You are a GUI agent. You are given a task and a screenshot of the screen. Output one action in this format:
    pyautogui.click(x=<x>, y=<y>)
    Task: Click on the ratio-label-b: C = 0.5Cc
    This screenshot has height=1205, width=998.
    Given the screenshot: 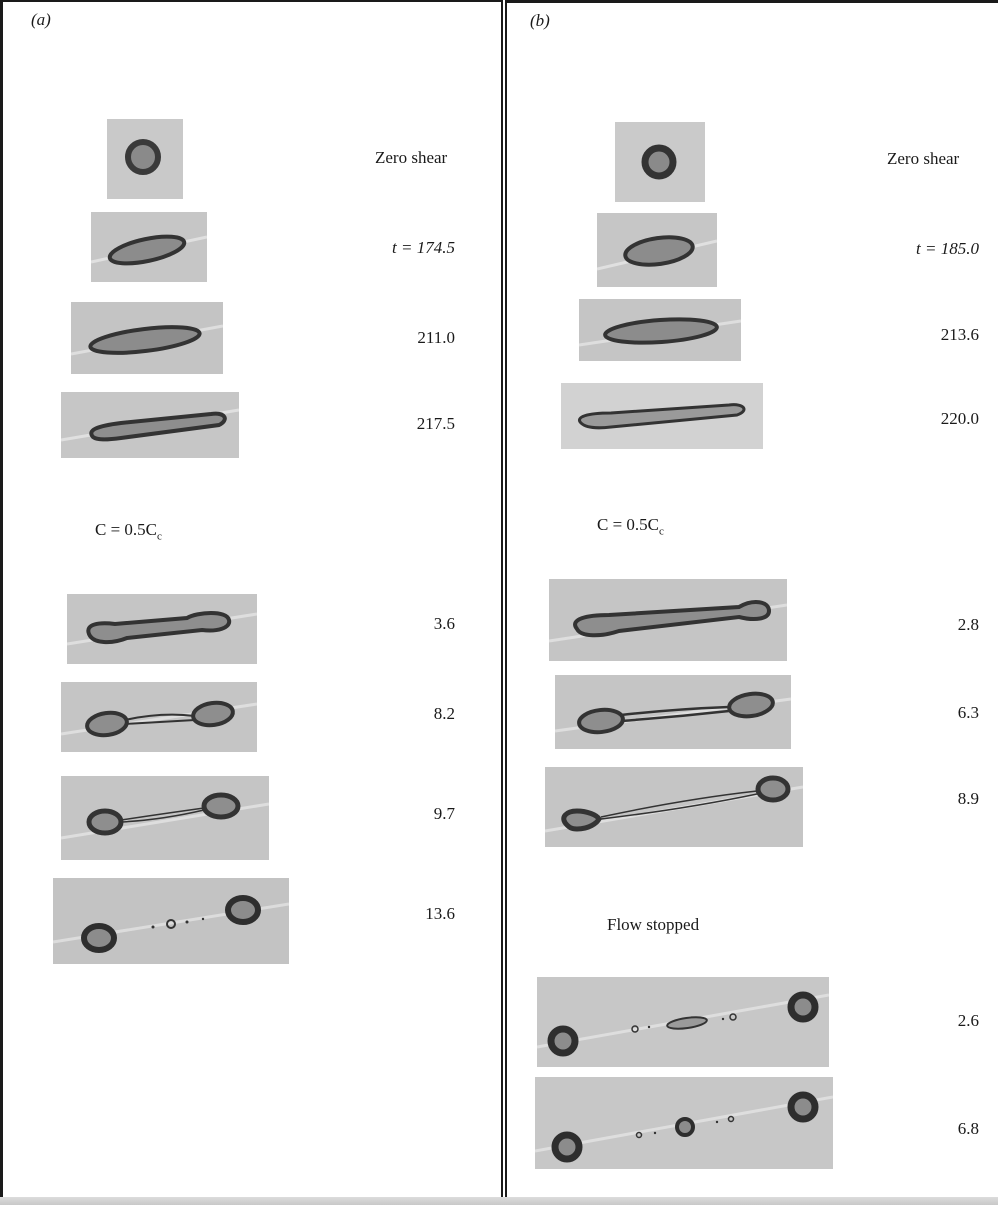 What is the action you would take?
    pyautogui.click(x=630, y=526)
    